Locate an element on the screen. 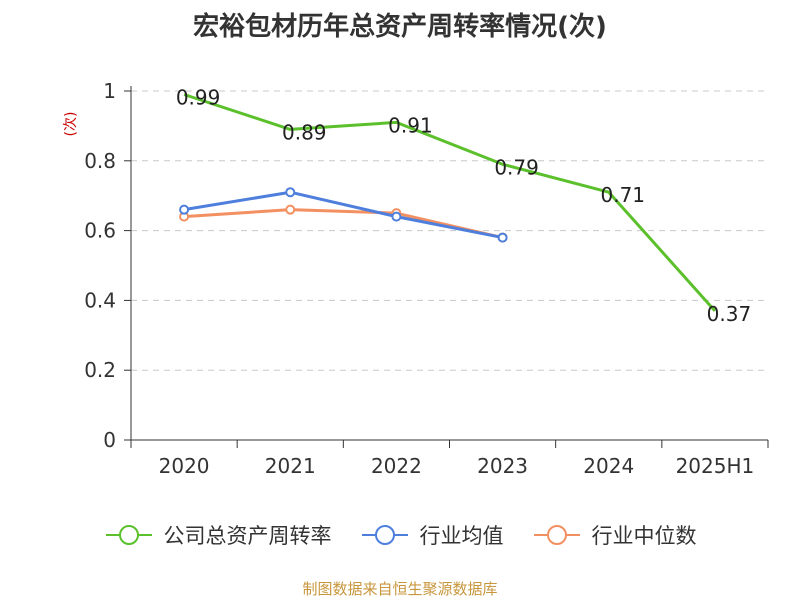 The width and height of the screenshot is (800, 600). legend-label: 公司总资产周转率 is located at coordinates (247, 536).